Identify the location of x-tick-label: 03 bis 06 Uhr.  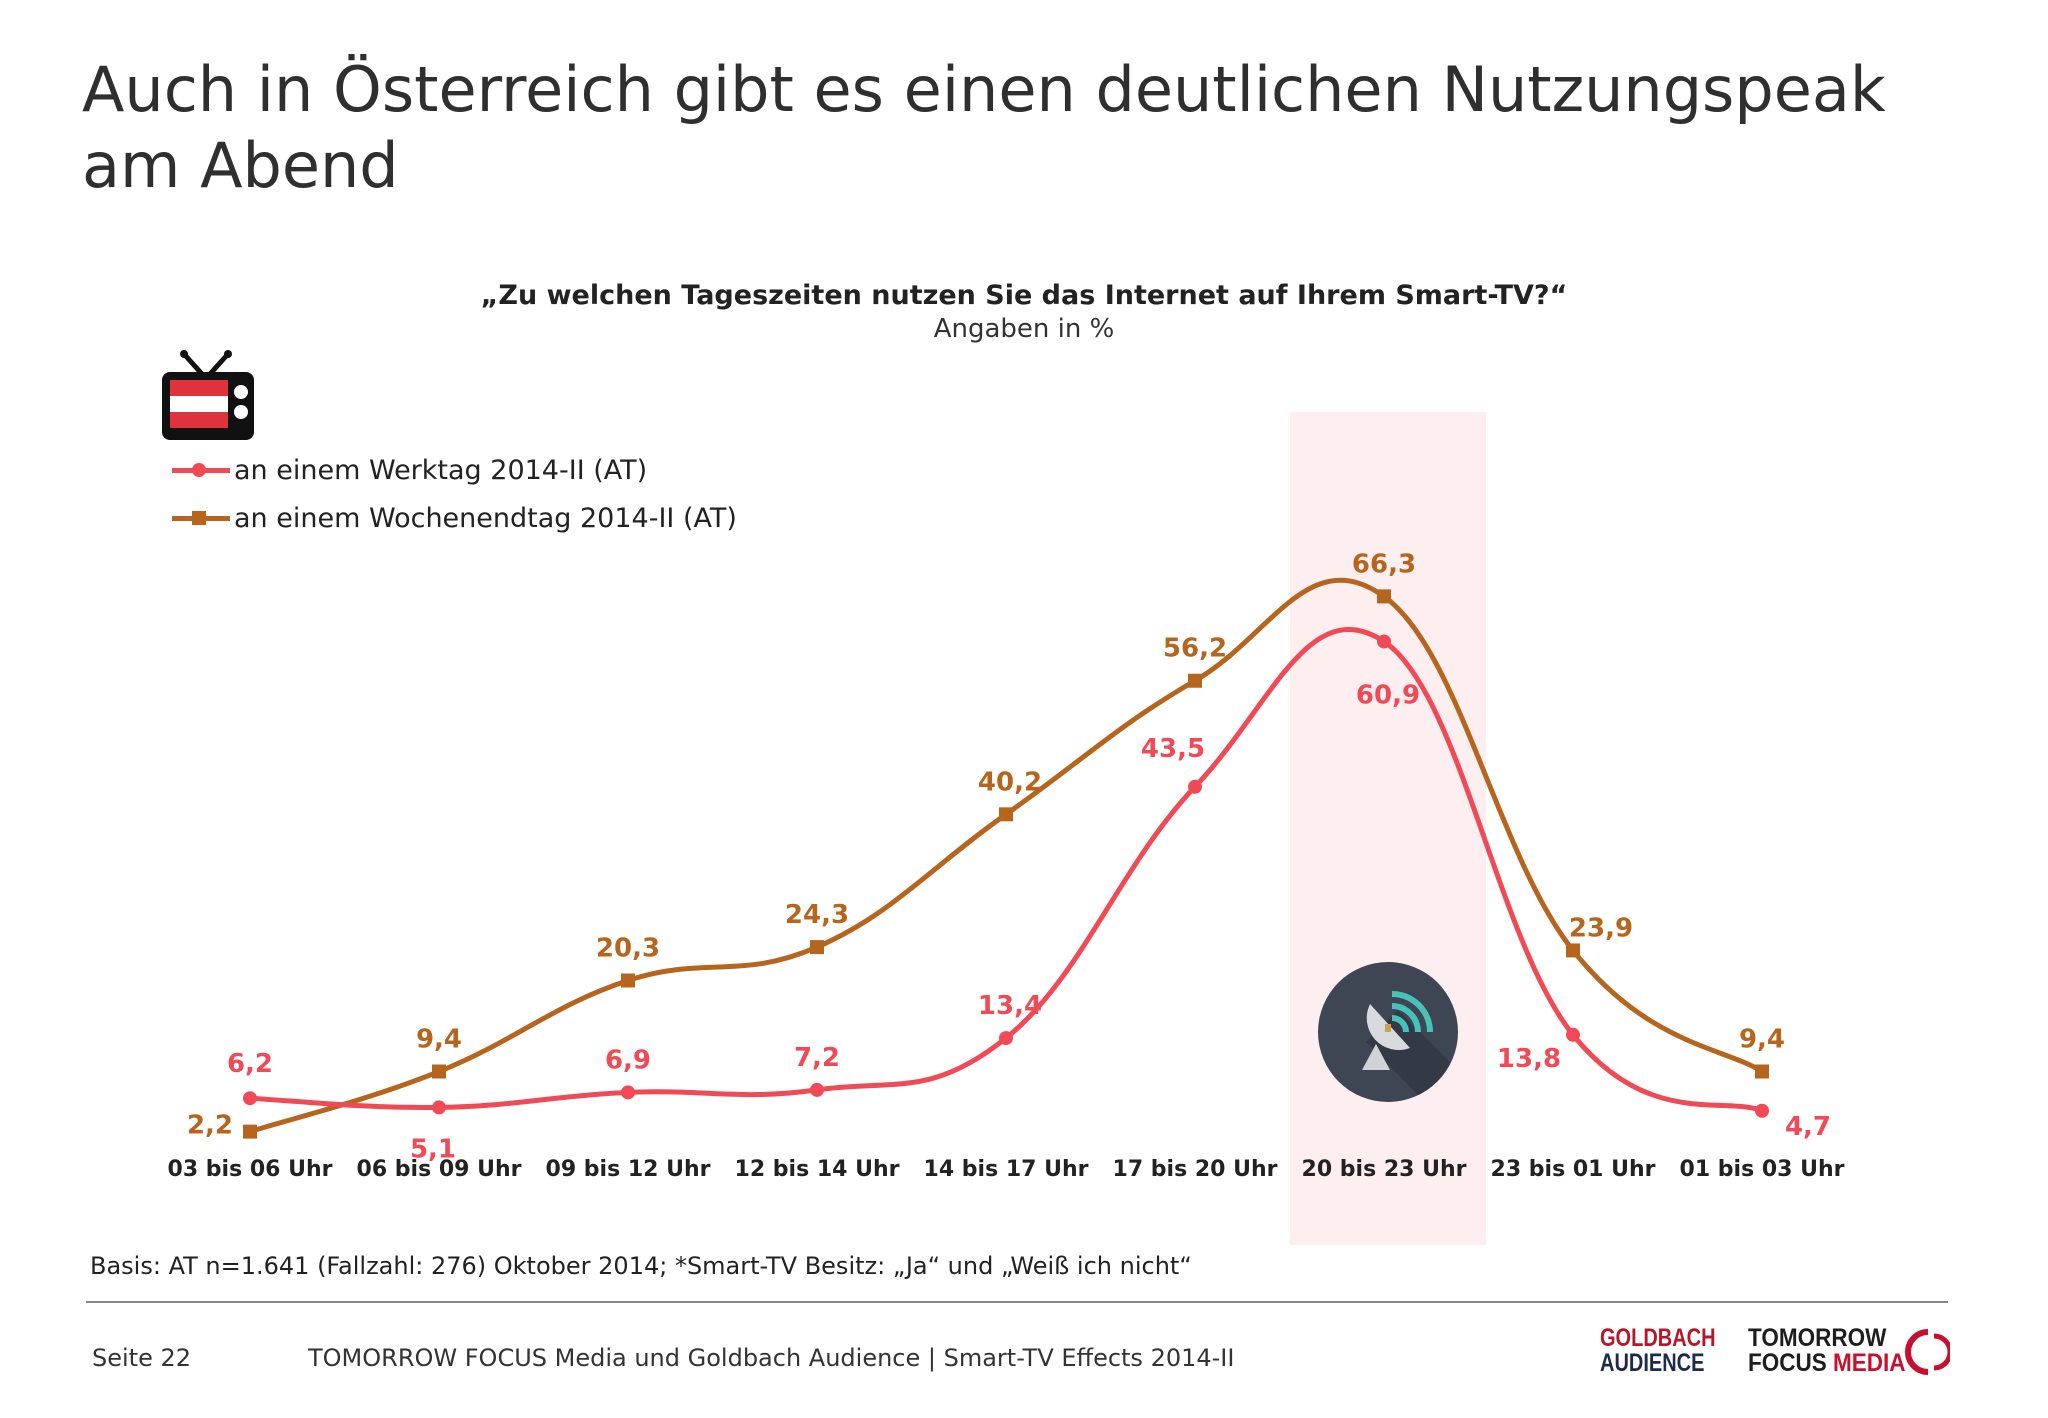
(250, 1169).